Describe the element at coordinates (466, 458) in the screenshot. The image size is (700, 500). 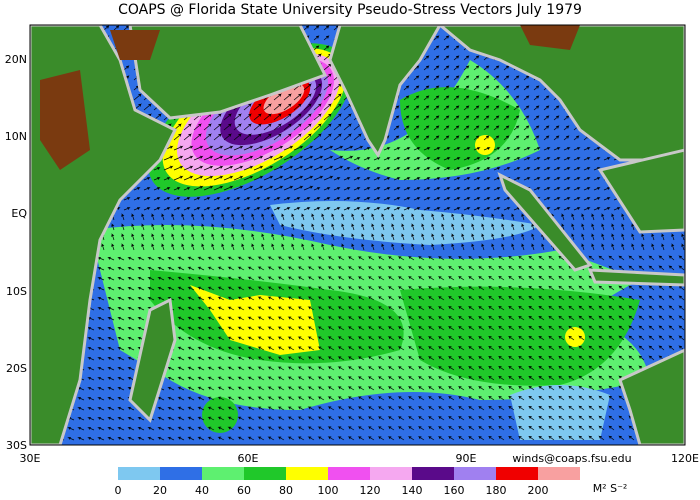
I see `lon-label: 90E` at that location.